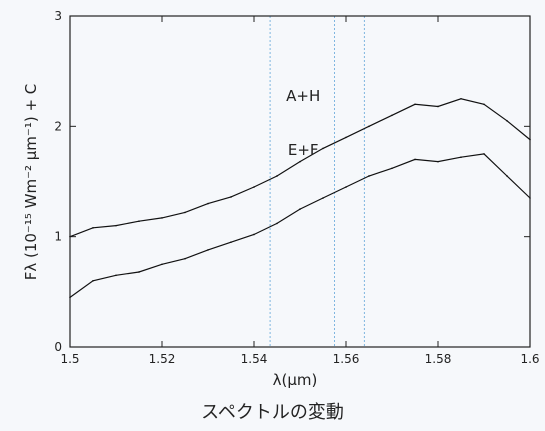 The height and width of the screenshot is (431, 545). Describe the element at coordinates (295, 380) in the screenshot. I see `x-axis-label: λ(μm)` at that location.